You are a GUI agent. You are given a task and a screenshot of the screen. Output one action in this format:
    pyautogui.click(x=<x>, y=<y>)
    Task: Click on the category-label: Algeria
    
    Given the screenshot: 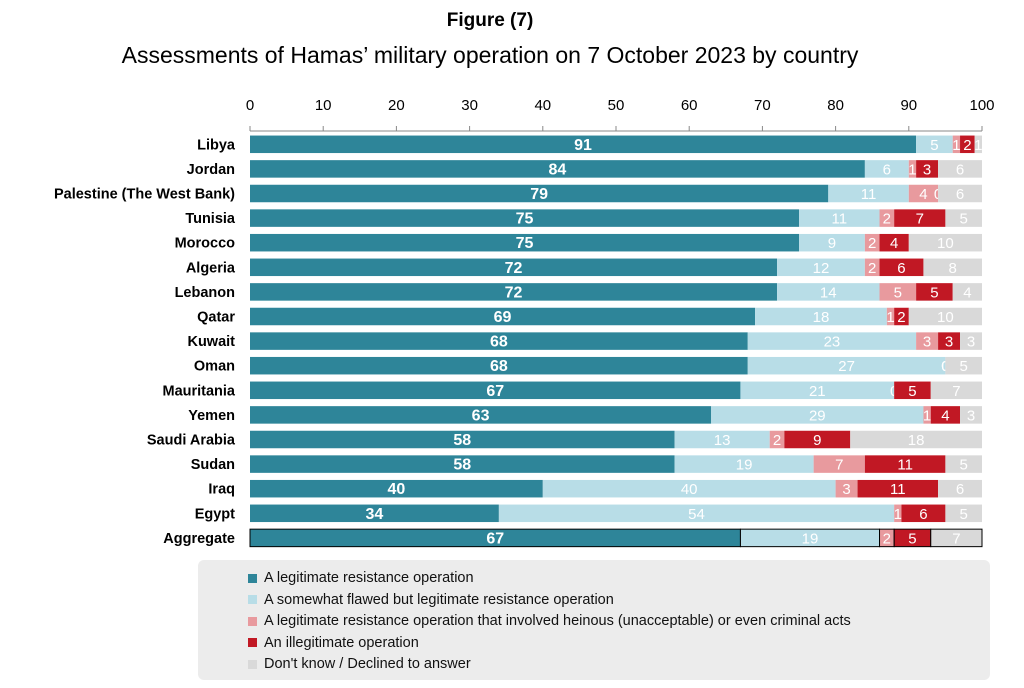 What is the action you would take?
    pyautogui.click(x=211, y=268)
    